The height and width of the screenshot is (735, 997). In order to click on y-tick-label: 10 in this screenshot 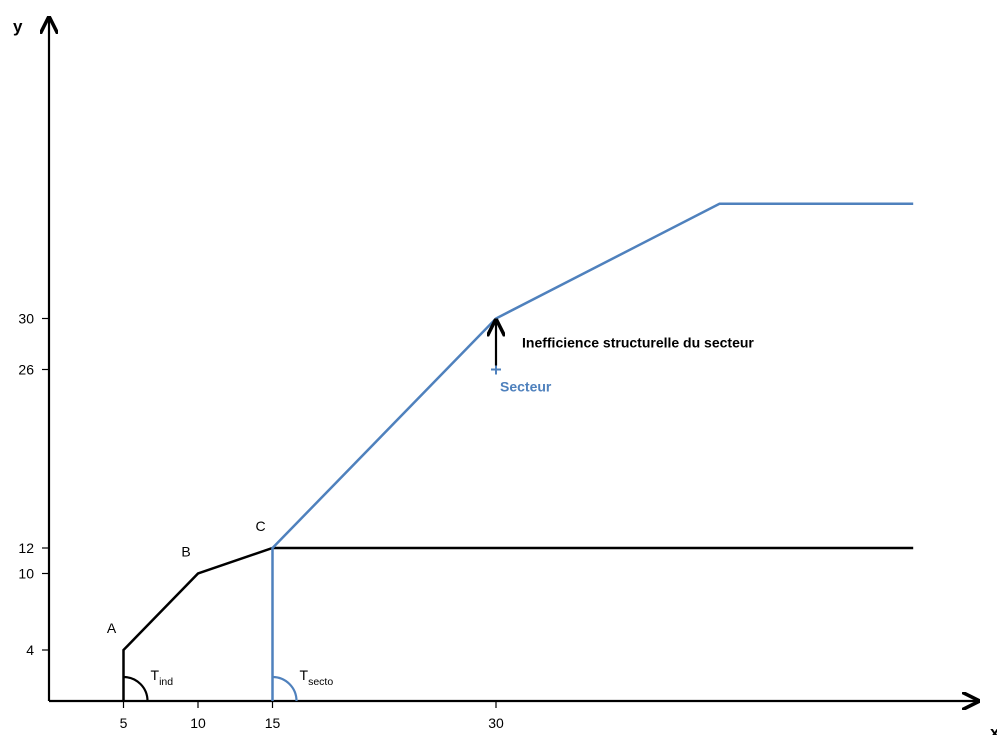, I will do `click(26, 574)`.